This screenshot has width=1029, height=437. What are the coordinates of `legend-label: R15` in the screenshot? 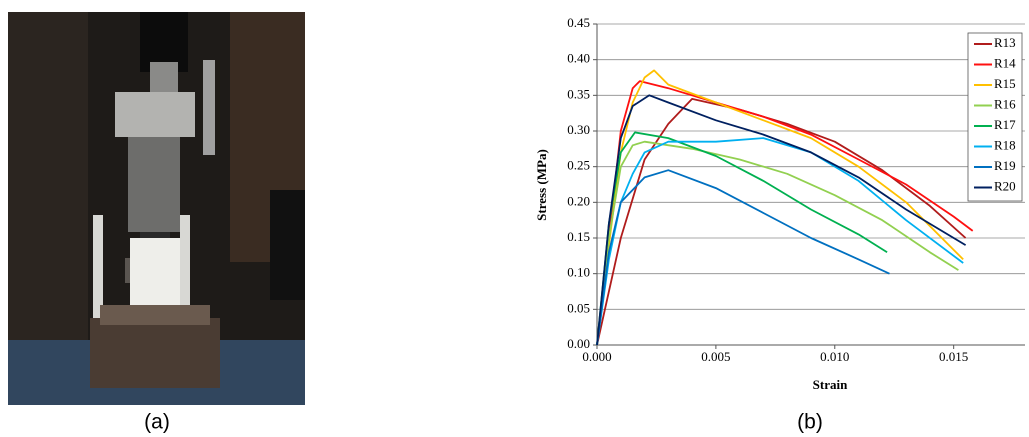 It's located at (1005, 83).